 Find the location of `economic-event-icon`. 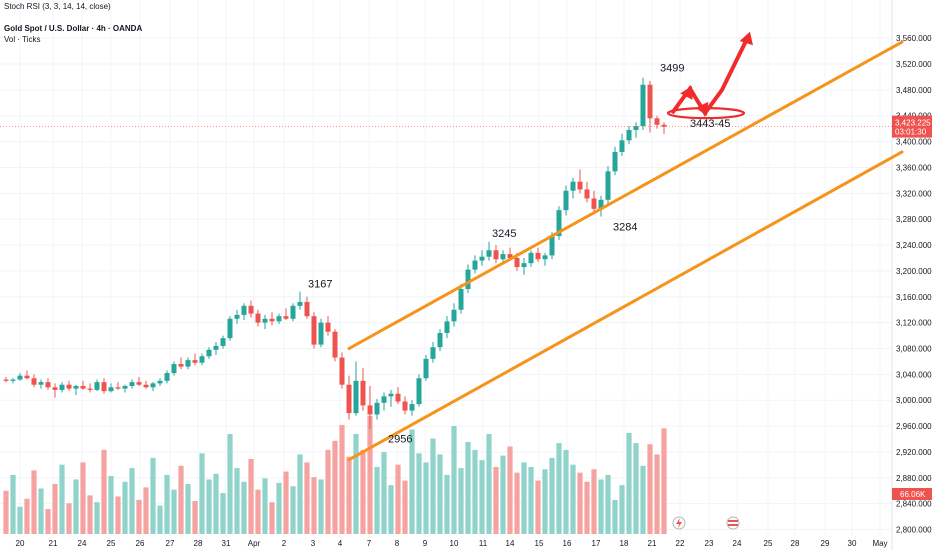

economic-event-icon is located at coordinates (733, 523).